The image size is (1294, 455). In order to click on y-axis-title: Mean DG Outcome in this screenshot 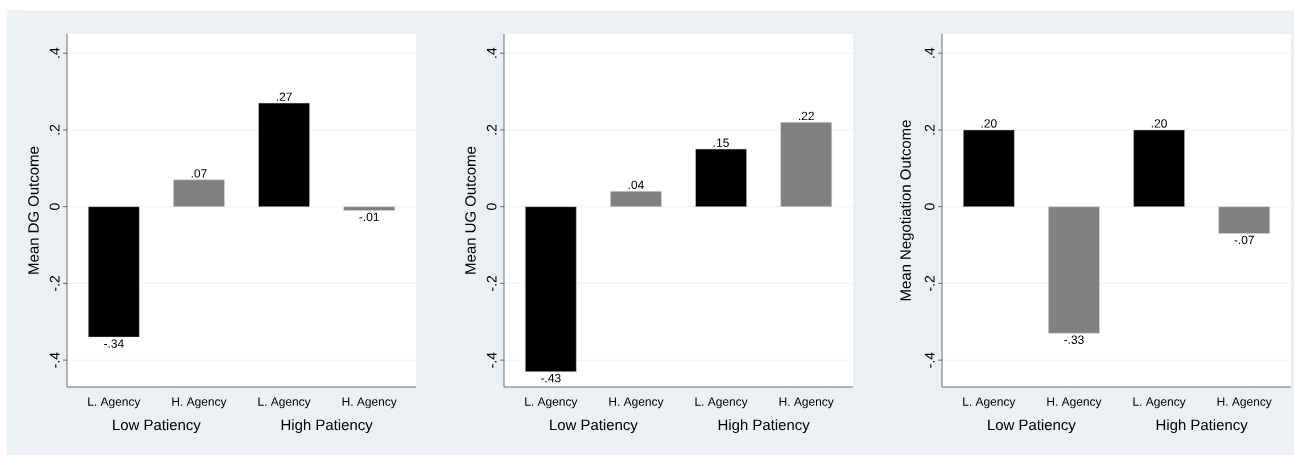, I will do `click(33, 210)`.